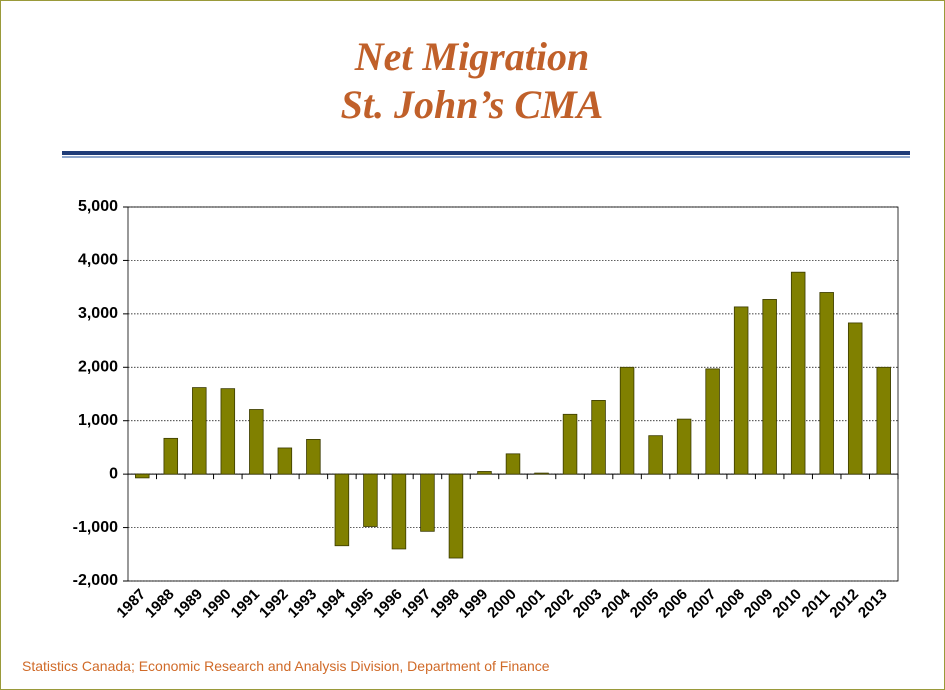 This screenshot has width=945, height=690. Describe the element at coordinates (98, 313) in the screenshot. I see `y-tick-label: 3,000` at that location.